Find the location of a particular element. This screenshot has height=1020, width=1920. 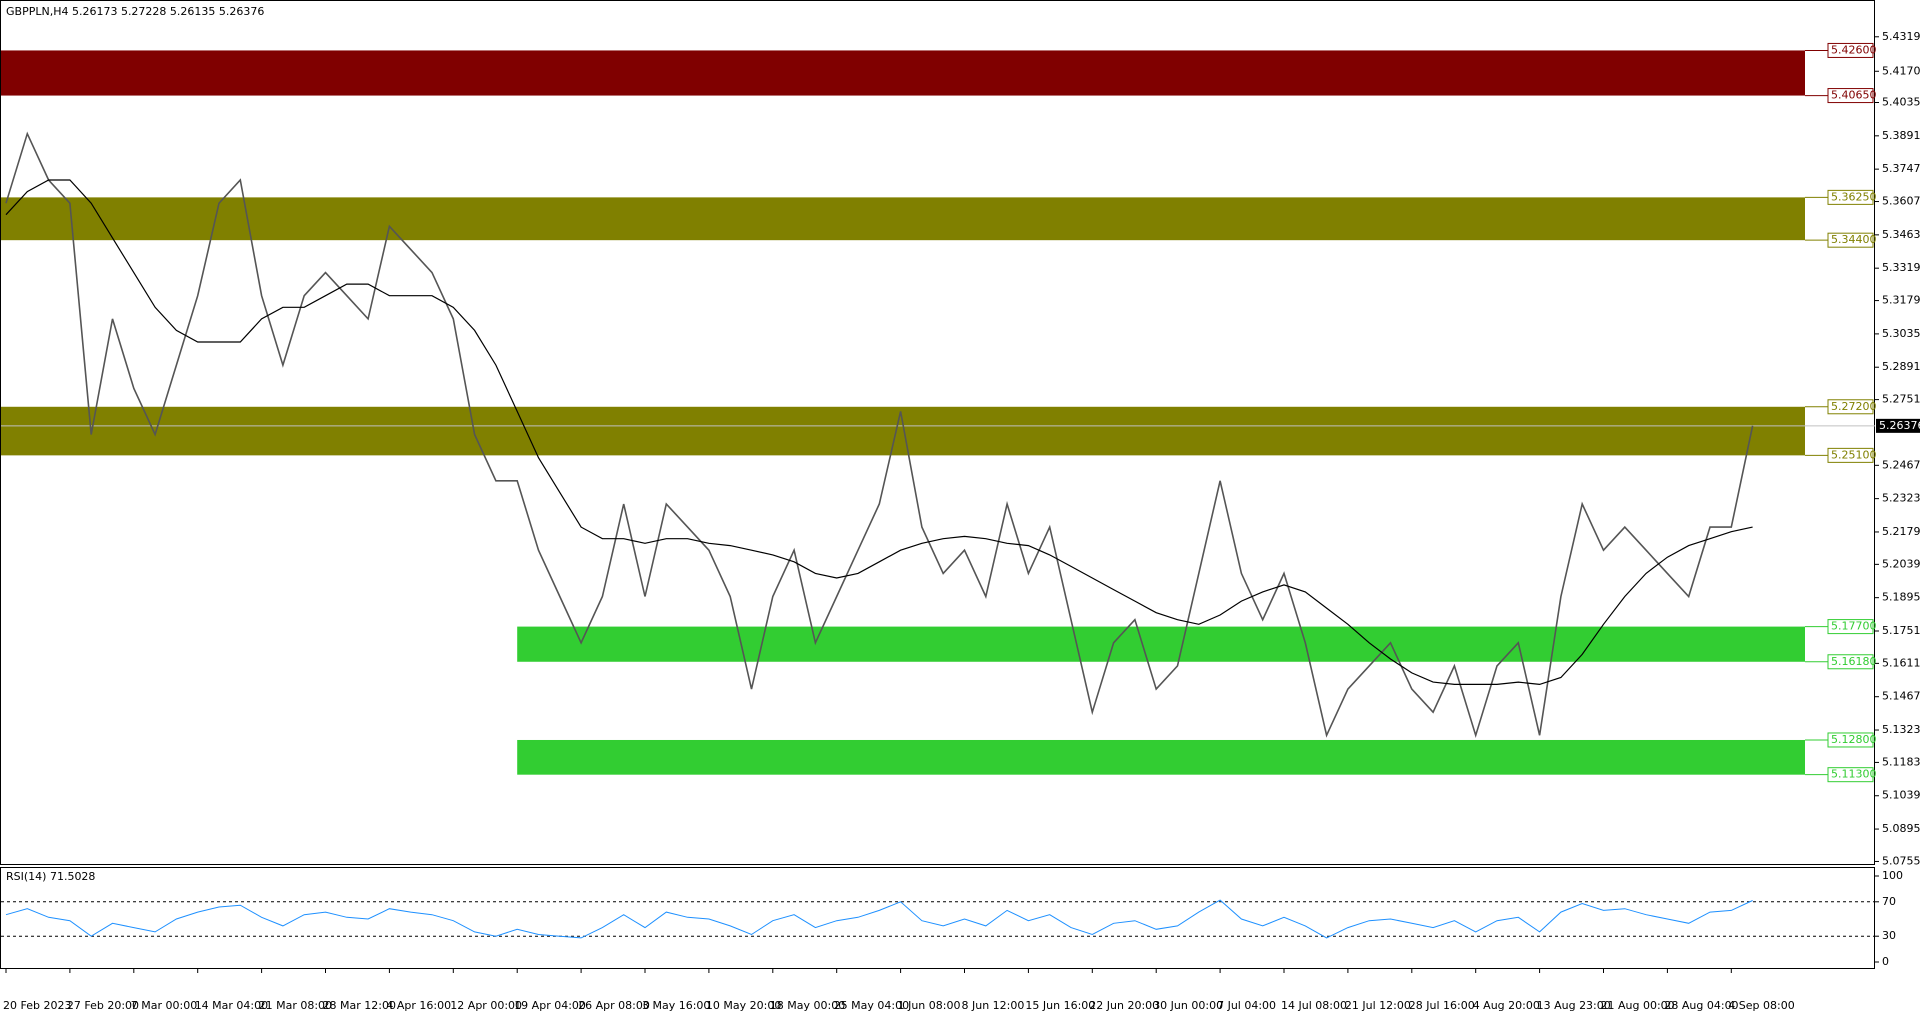

x-tick-label: 18 May 00:00 is located at coordinates (807, 1005).